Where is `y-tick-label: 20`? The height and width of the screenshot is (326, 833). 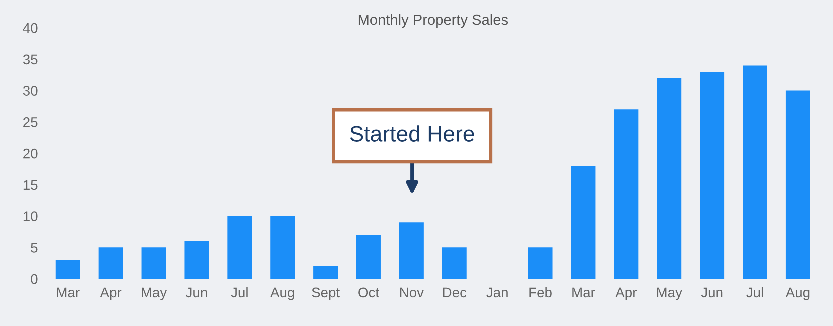
y-tick-label: 20 is located at coordinates (31, 153).